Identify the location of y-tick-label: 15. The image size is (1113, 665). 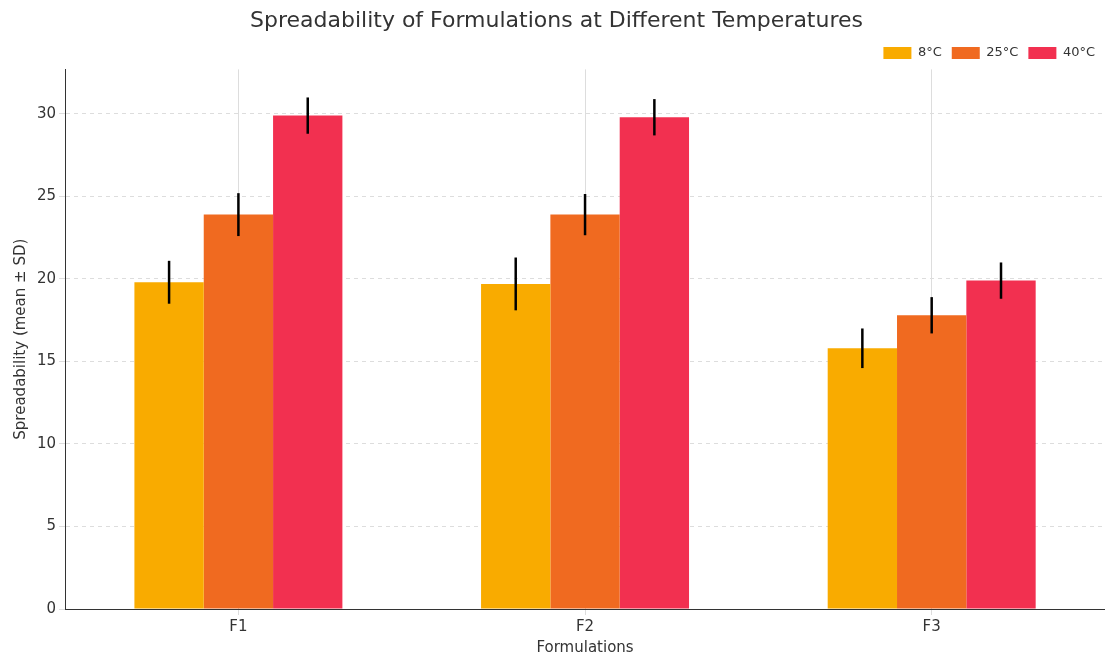
(46, 360).